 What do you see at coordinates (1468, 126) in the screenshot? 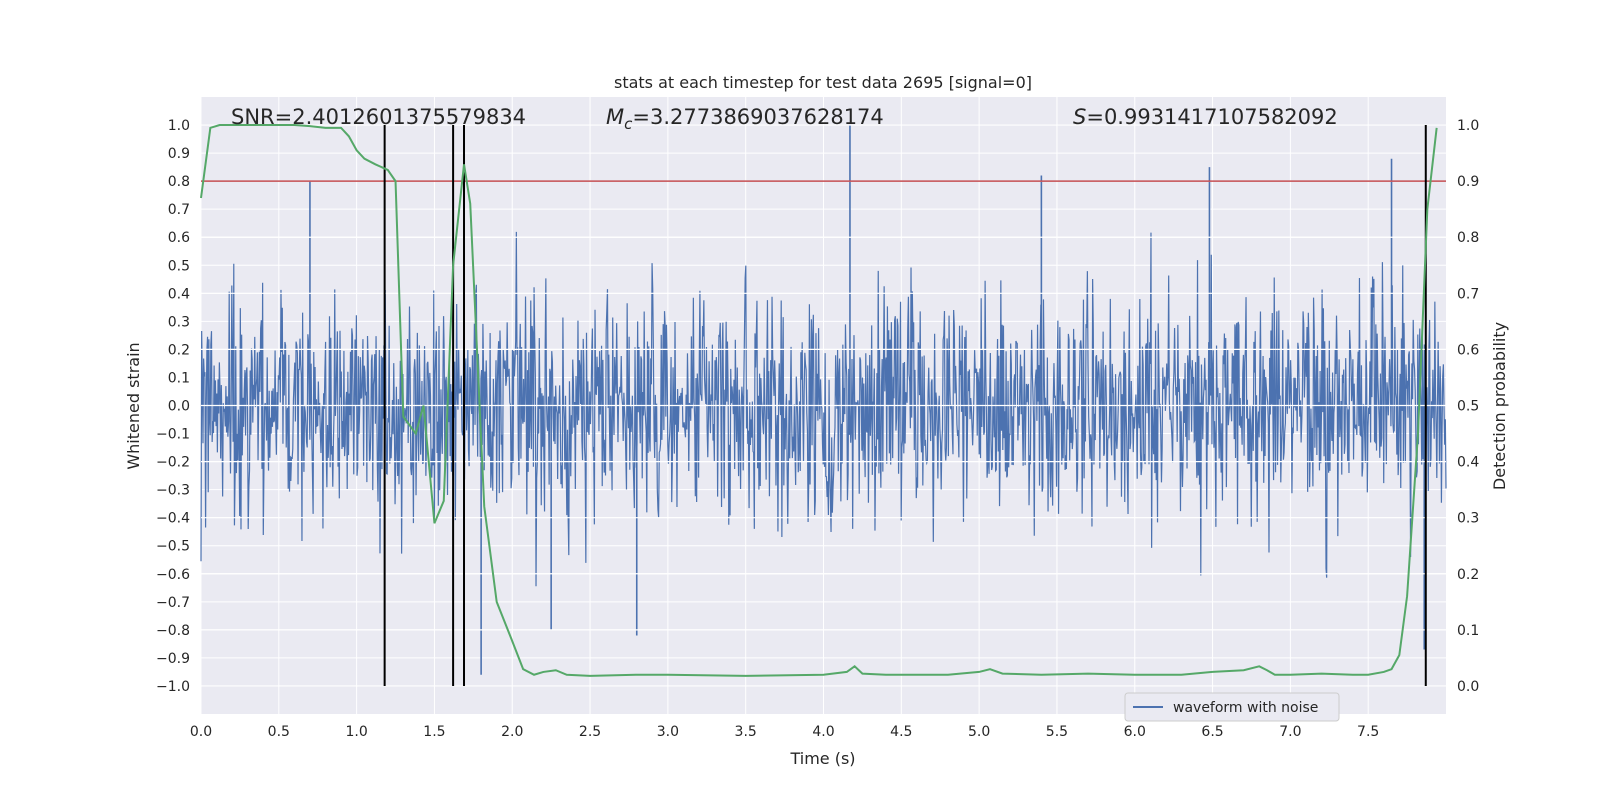
I see `y-right-tick-label: 1.0` at bounding box center [1468, 126].